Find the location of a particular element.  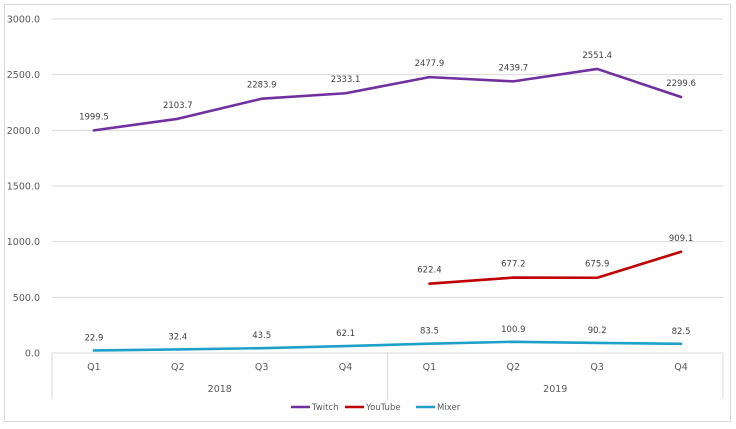

data-label-twitch: 2439.7 is located at coordinates (513, 68).